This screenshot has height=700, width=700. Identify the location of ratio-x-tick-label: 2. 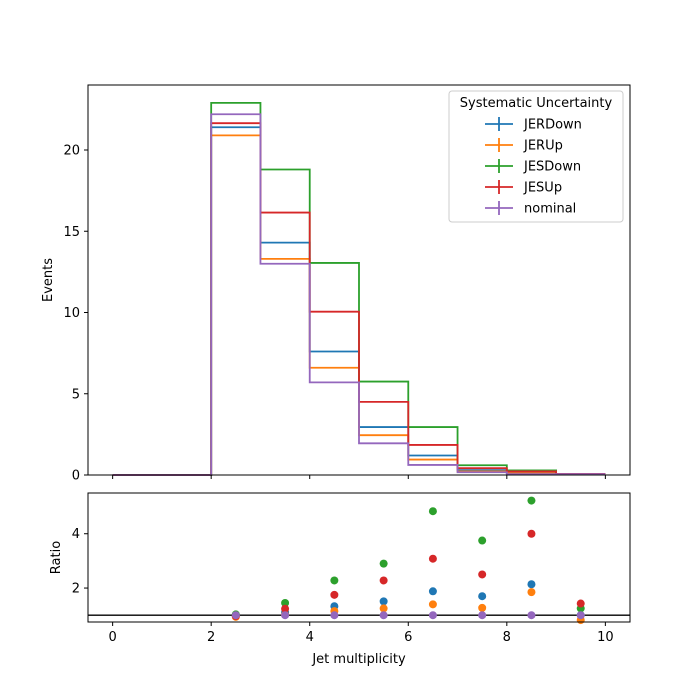
(211, 637).